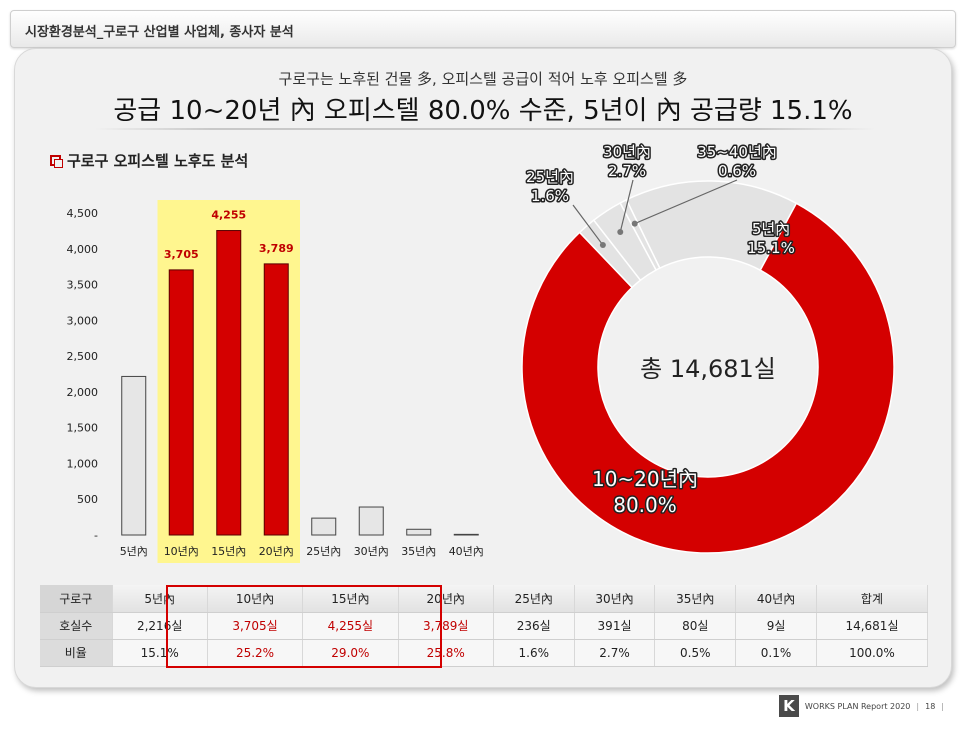  I want to click on table-cell: 29.0%, so click(350, 653).